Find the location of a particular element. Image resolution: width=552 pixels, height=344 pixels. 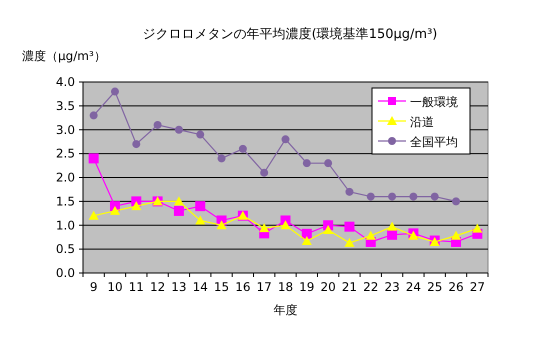

x-tick-label: 23 is located at coordinates (392, 287).